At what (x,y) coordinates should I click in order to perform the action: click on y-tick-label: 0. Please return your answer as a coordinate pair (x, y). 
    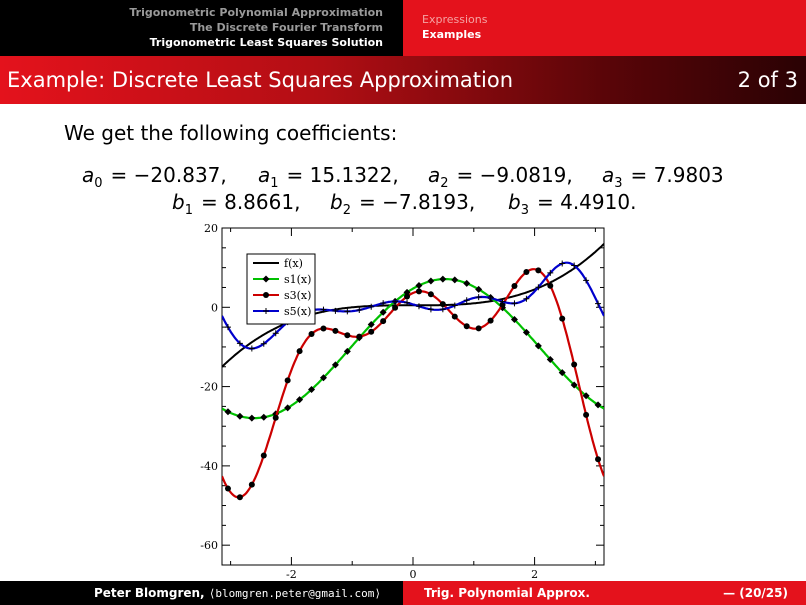
    Looking at the image, I should click on (214, 307).